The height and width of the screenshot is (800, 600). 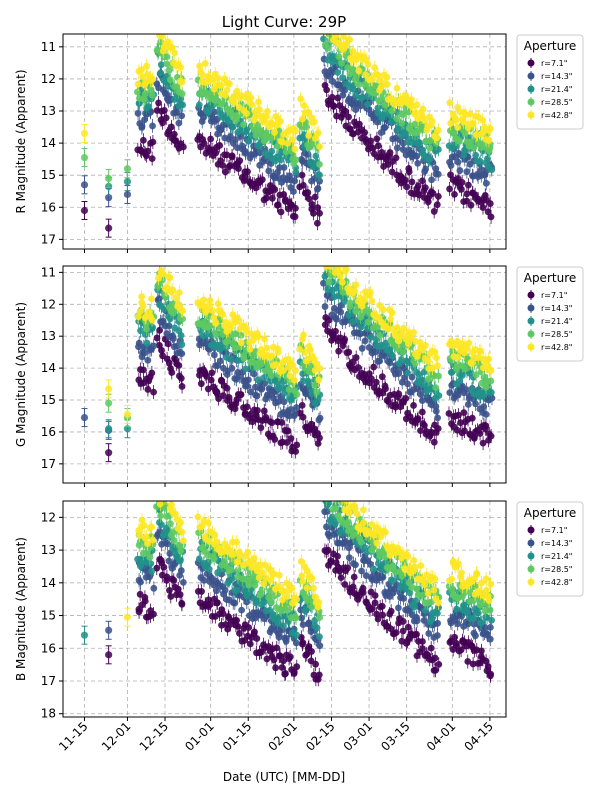 What do you see at coordinates (48, 175) in the screenshot?
I see `y-tick-label: 15` at bounding box center [48, 175].